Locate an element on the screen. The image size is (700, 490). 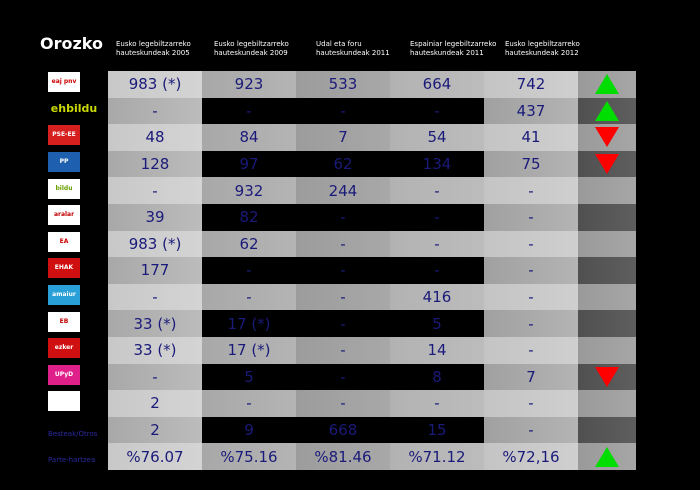
vote-cell: 668 is located at coordinates (343, 430).